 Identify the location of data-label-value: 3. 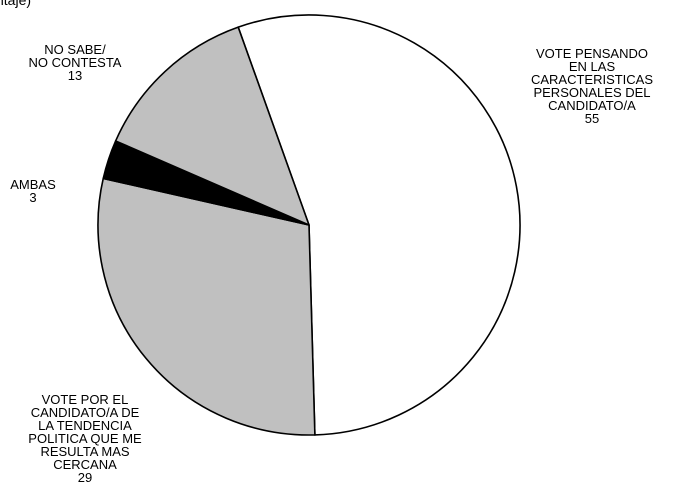
(33, 197).